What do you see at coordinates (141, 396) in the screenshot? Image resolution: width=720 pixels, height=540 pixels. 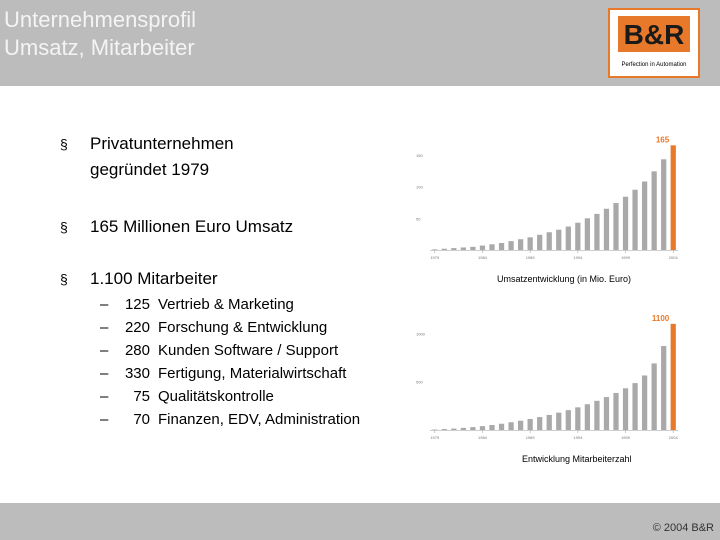 I see `employee-count: 75` at bounding box center [141, 396].